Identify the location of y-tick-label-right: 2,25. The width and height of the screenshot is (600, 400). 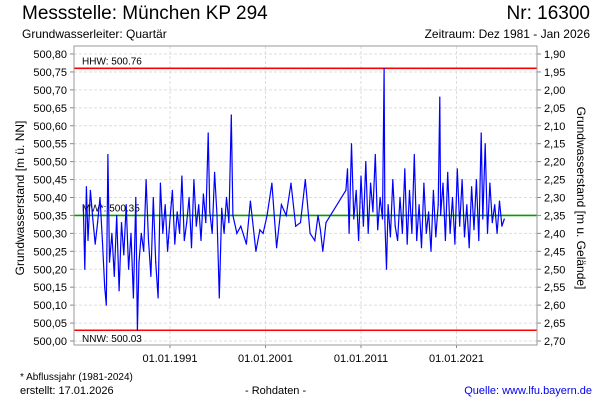
(554, 181).